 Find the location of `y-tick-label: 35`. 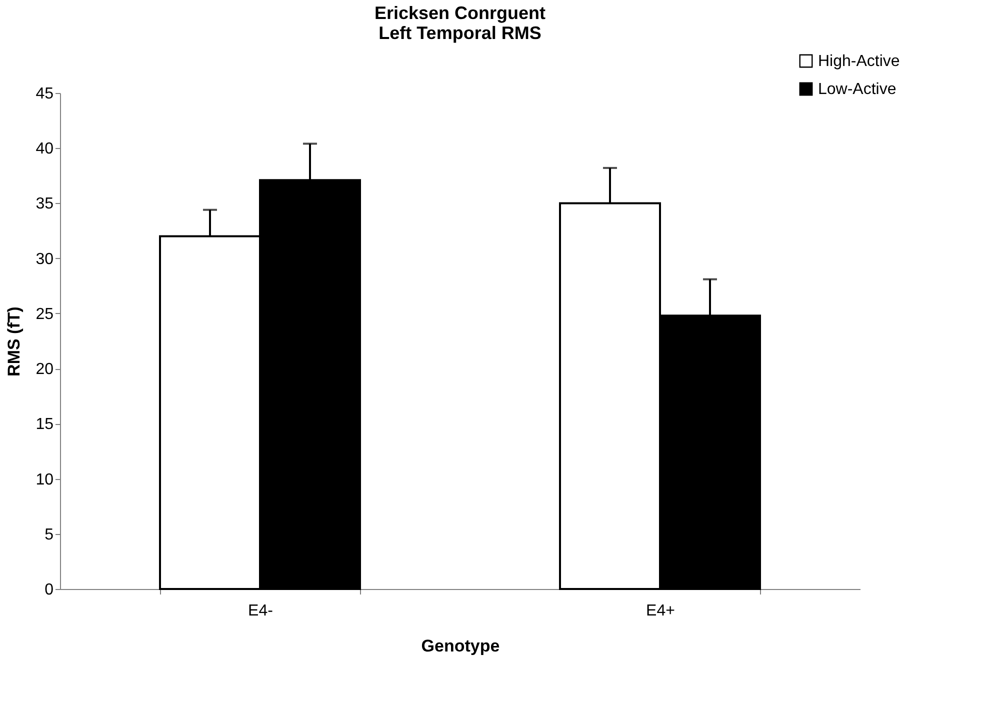

y-tick-label: 35 is located at coordinates (45, 204).